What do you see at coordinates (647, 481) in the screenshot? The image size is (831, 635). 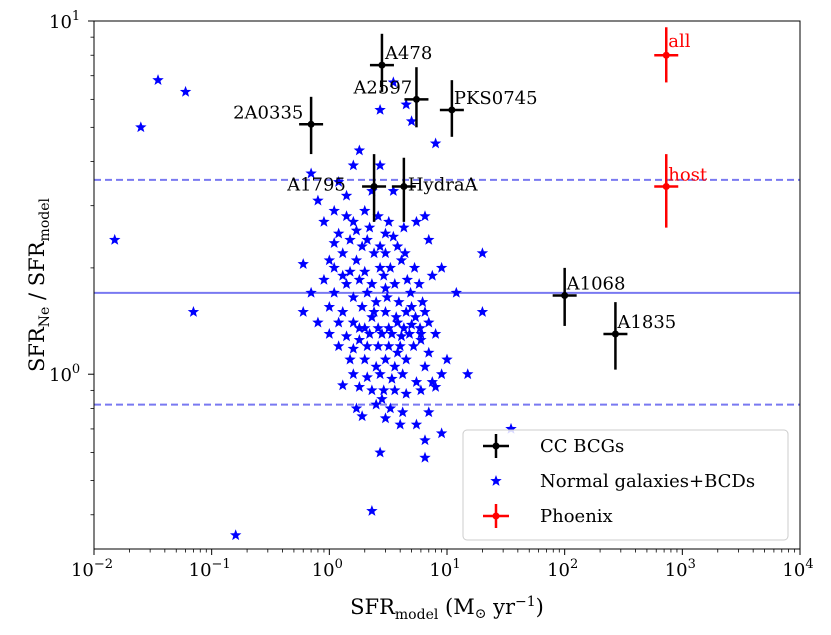 I see `legend-label: Normal galaxies+BCDs` at bounding box center [647, 481].